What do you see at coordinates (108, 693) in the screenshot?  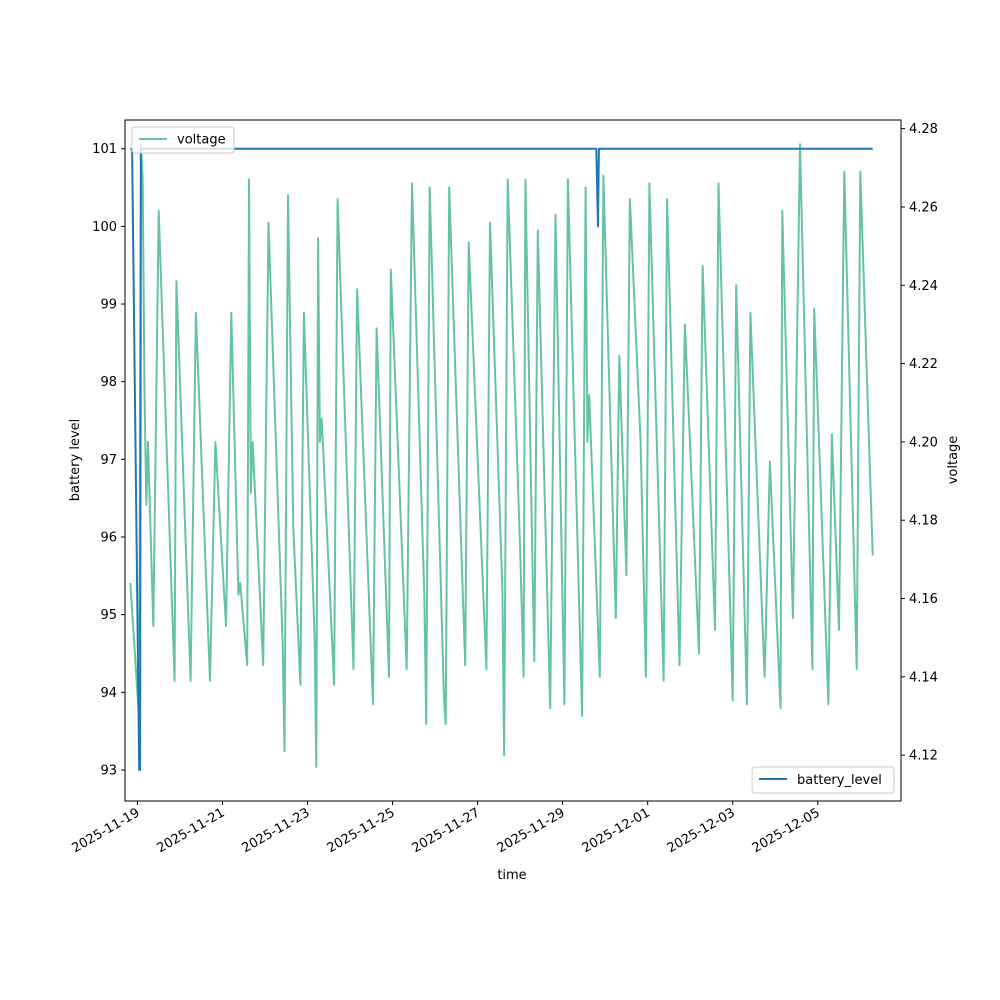 I see `left-y-tick-label: 94` at bounding box center [108, 693].